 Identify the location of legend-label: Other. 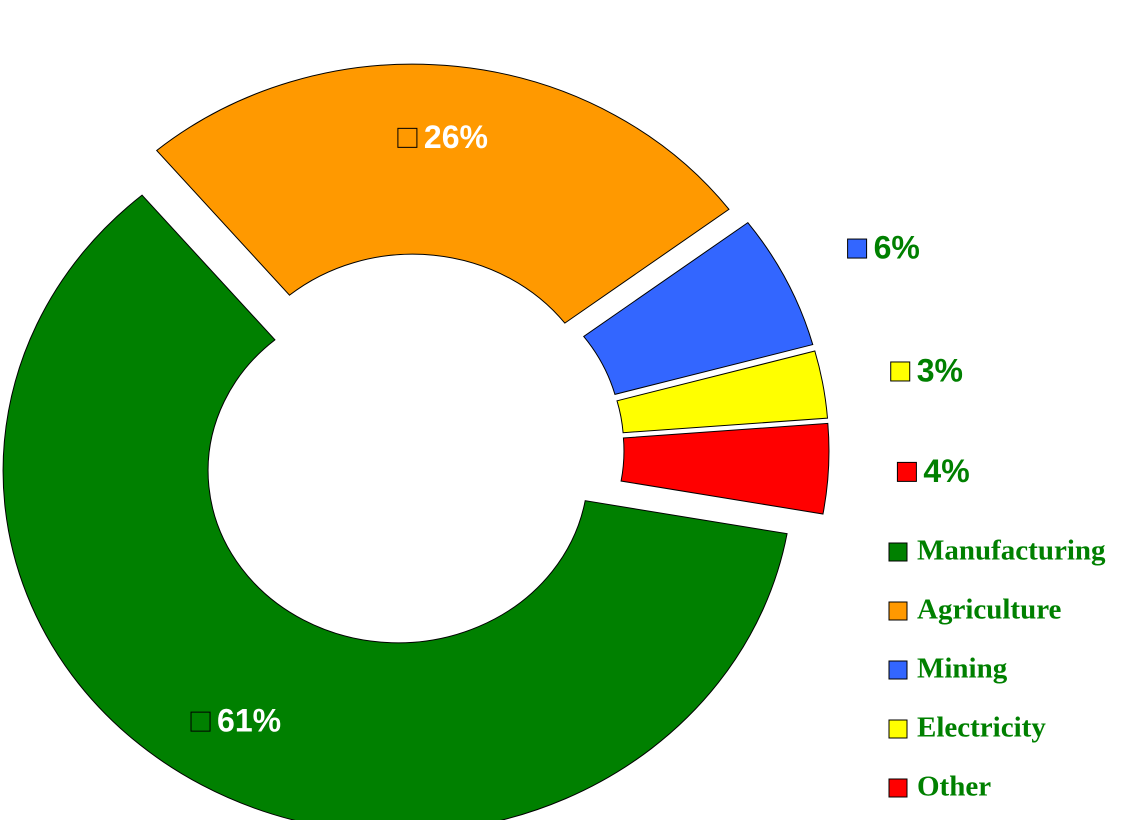
(954, 787).